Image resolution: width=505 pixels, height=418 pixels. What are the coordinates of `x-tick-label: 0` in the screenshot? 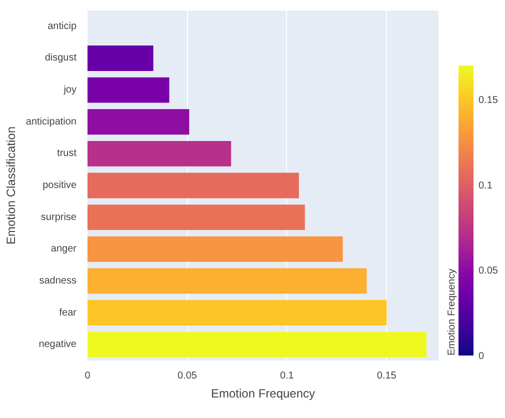 It's located at (87, 376).